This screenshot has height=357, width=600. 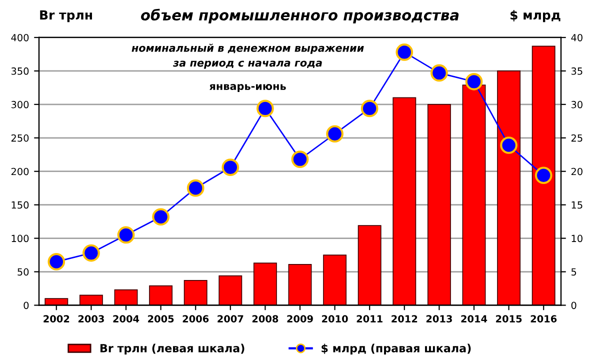 I want to click on y2-tick-label: 40, so click(x=576, y=38).